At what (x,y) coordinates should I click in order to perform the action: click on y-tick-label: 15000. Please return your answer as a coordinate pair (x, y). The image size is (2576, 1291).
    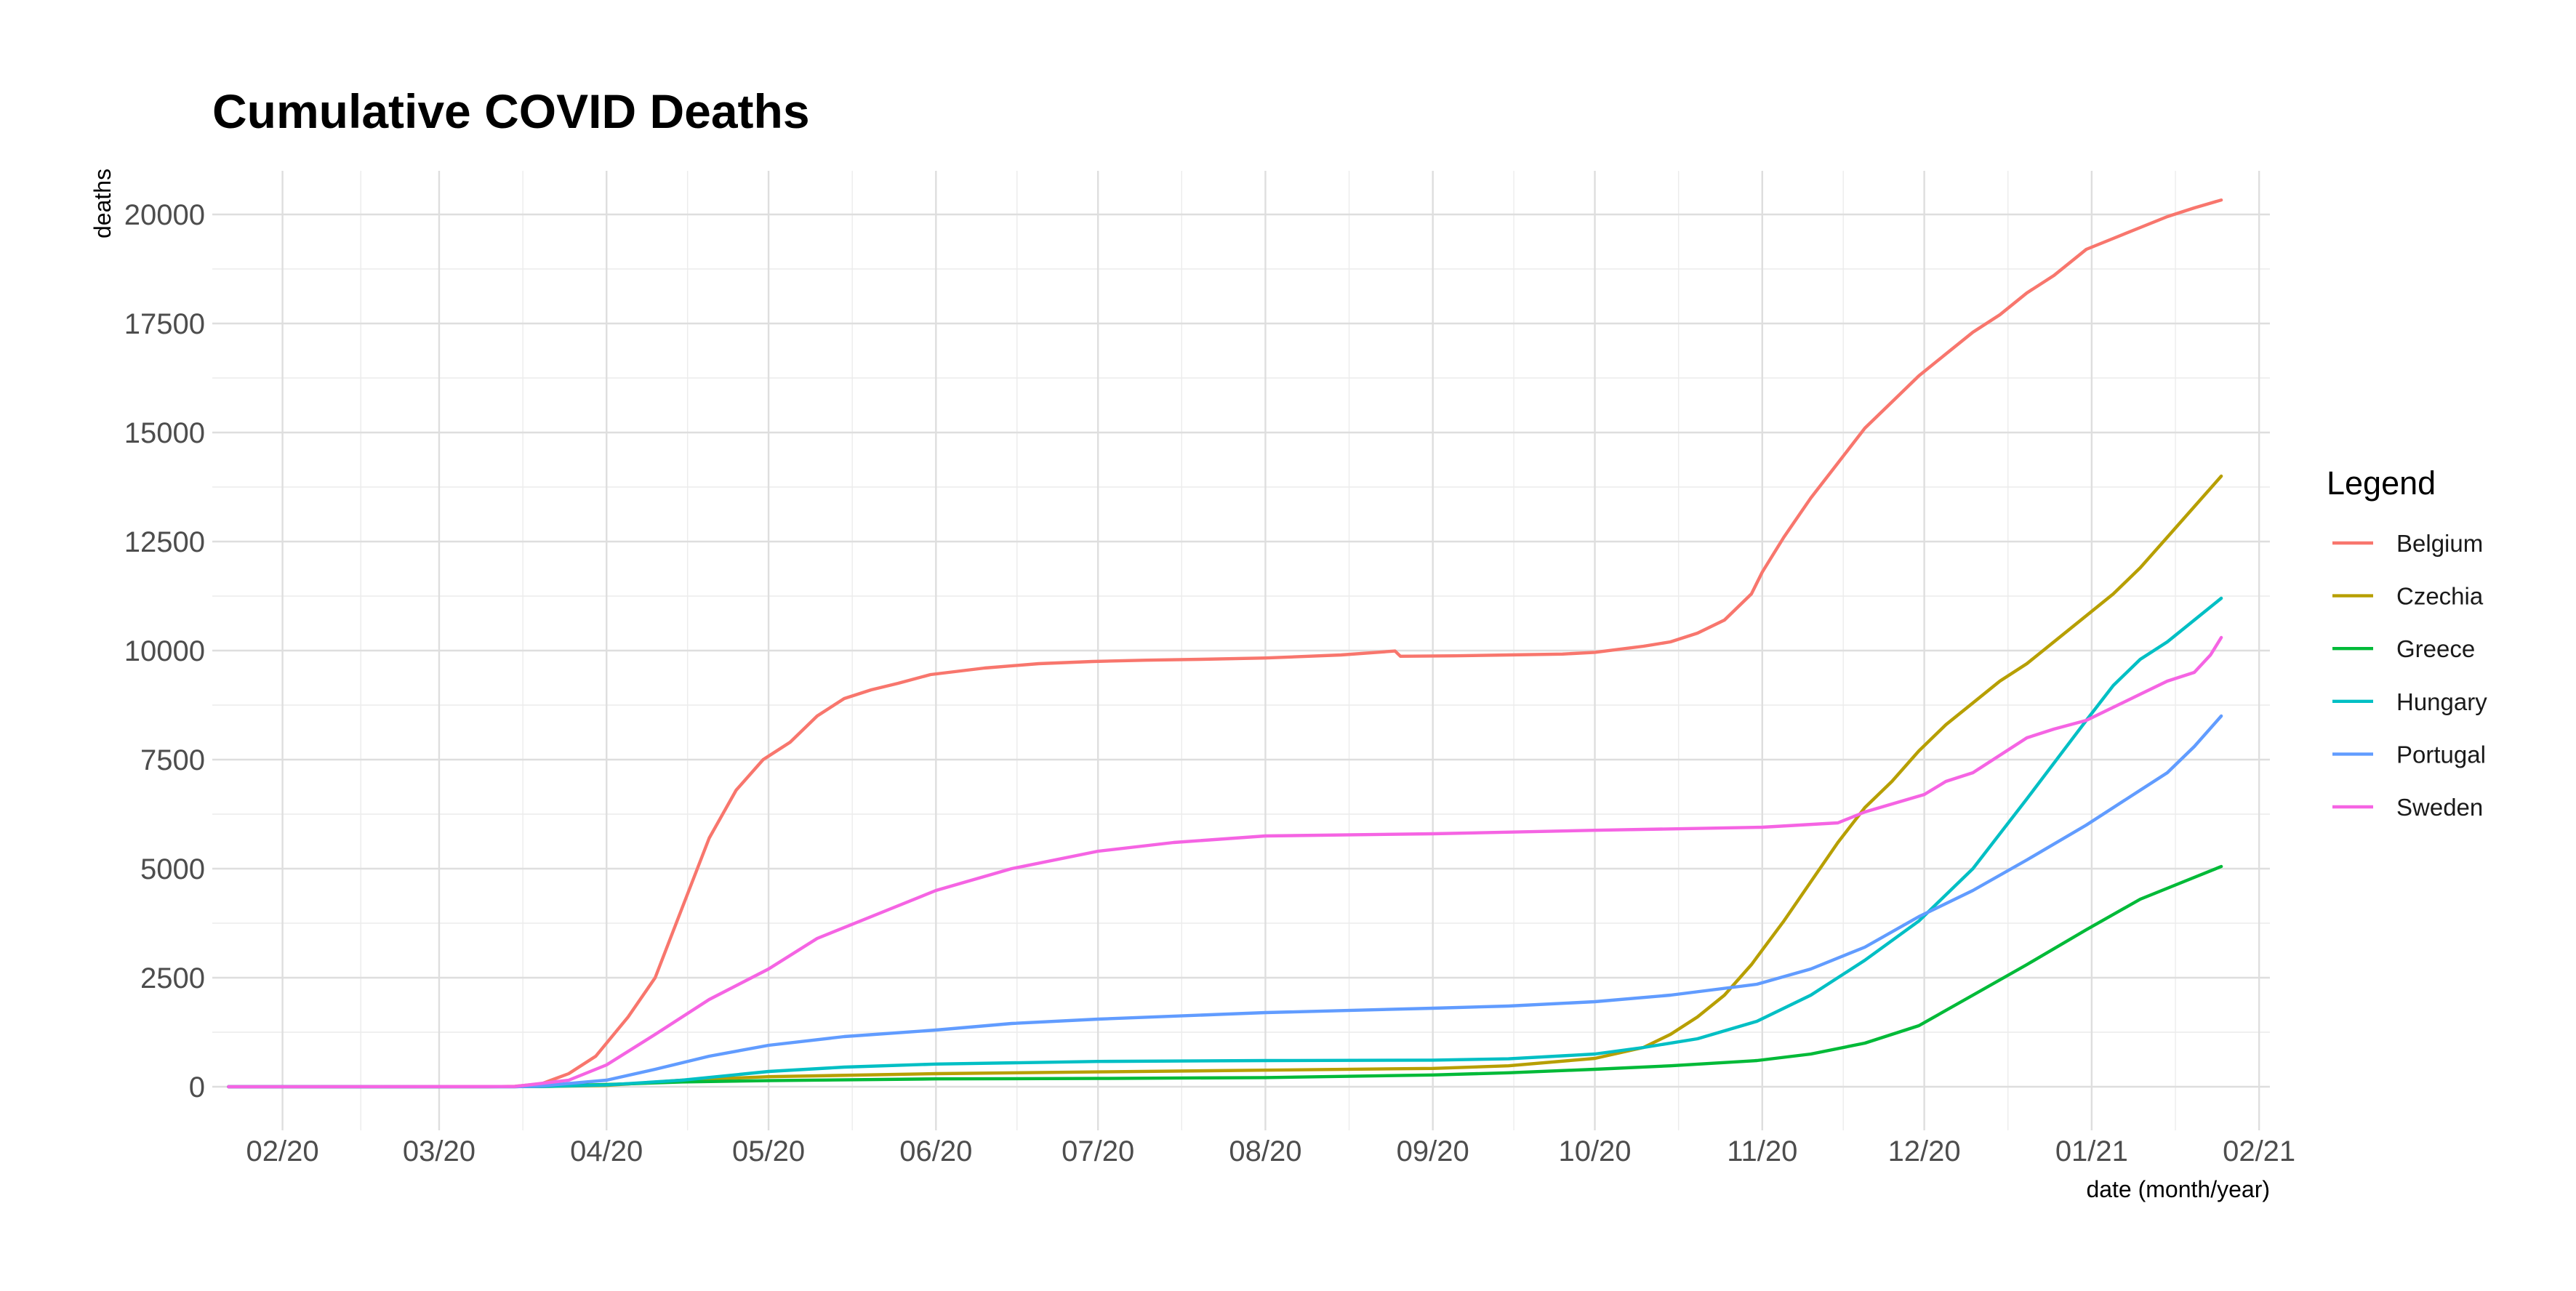
    Looking at the image, I should click on (164, 433).